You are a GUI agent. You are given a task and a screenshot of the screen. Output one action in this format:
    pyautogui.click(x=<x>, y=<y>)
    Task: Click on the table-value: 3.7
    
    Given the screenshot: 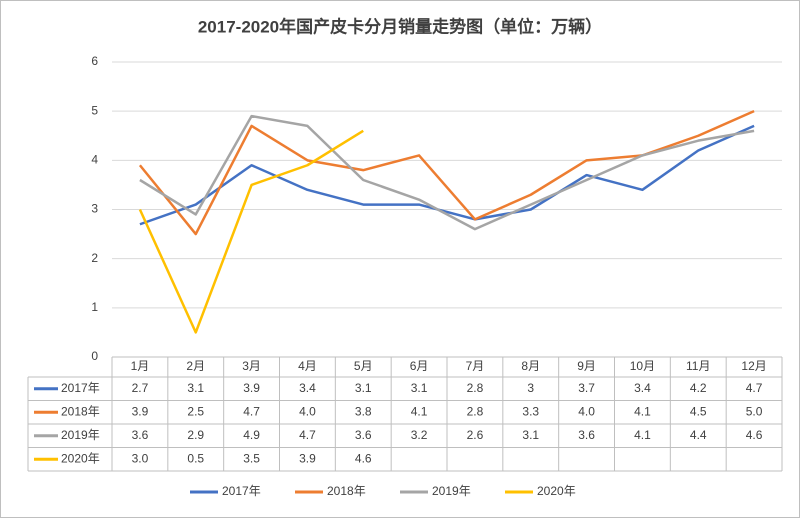 What is the action you would take?
    pyautogui.click(x=586, y=388)
    